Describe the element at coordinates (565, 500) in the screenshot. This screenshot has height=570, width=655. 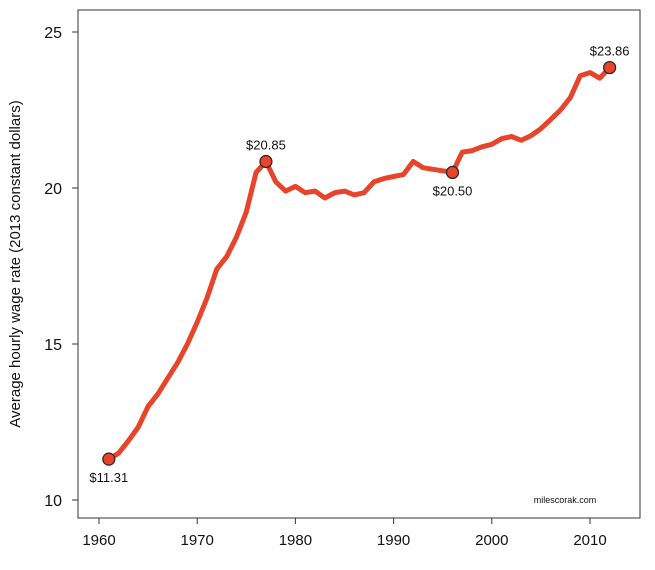
I see `watermark: milescorak.com` at that location.